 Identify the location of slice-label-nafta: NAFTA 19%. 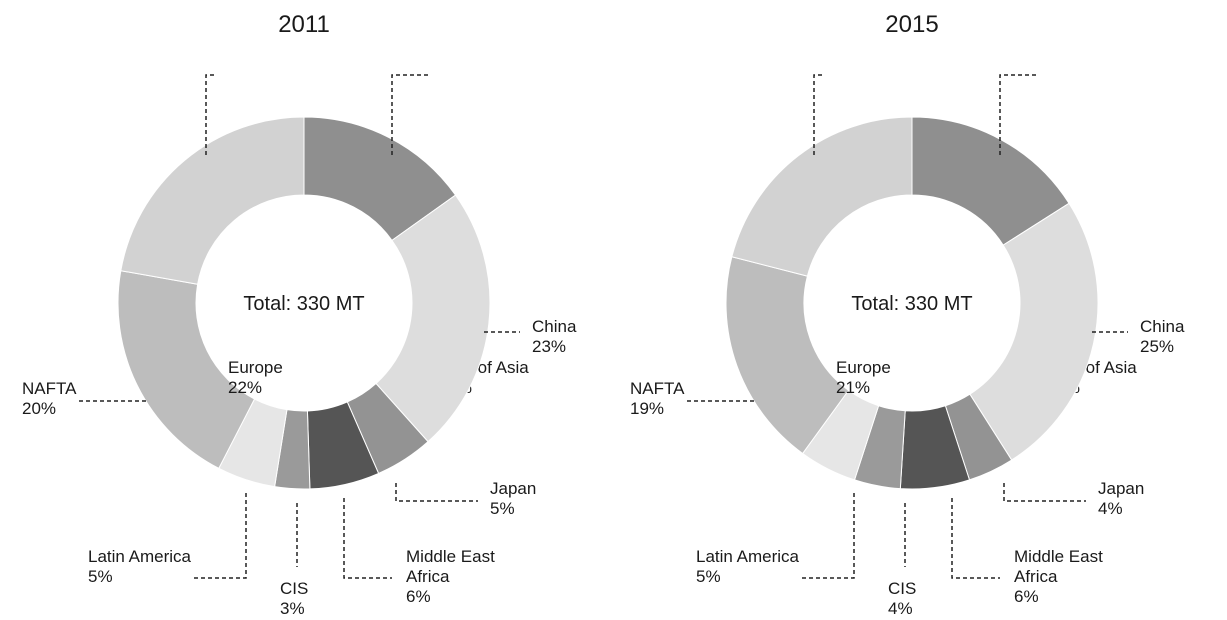
(657, 398).